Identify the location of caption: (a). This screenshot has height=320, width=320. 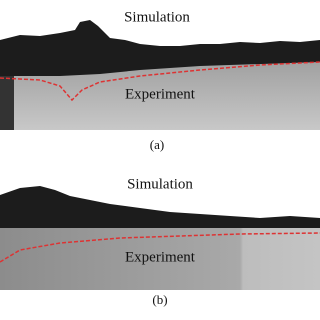
(157, 144).